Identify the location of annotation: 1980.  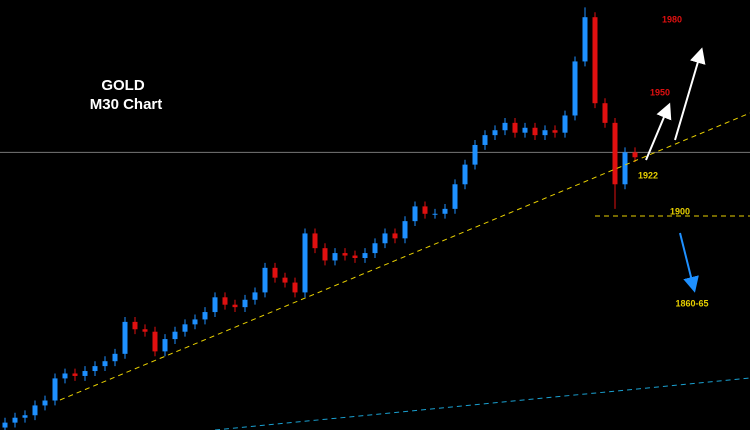
(672, 19).